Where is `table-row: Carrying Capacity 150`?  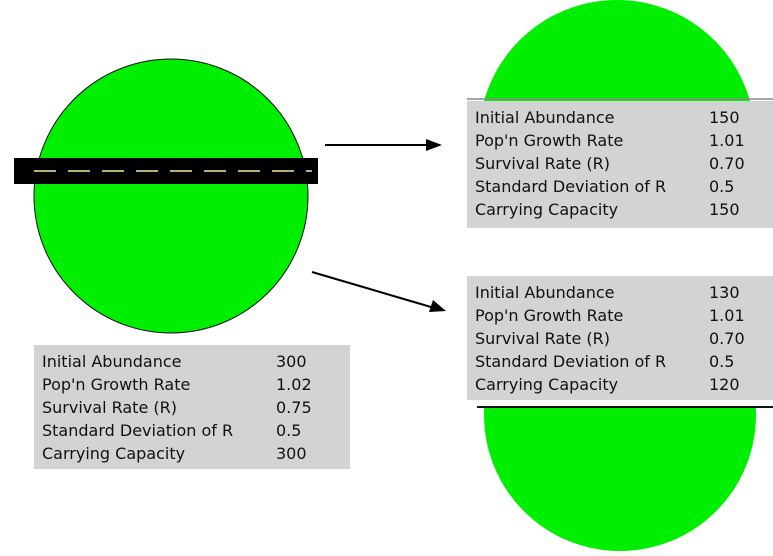 table-row: Carrying Capacity 150 is located at coordinates (624, 209).